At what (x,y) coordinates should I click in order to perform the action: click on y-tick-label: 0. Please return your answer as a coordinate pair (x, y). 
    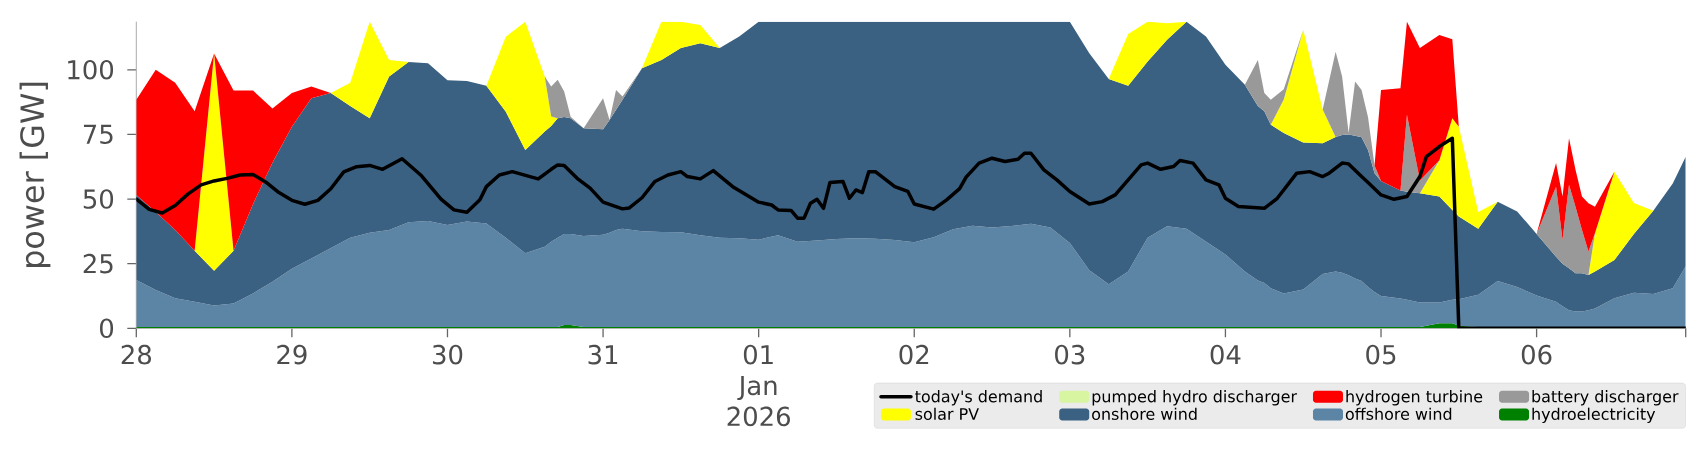
    Looking at the image, I should click on (107, 328).